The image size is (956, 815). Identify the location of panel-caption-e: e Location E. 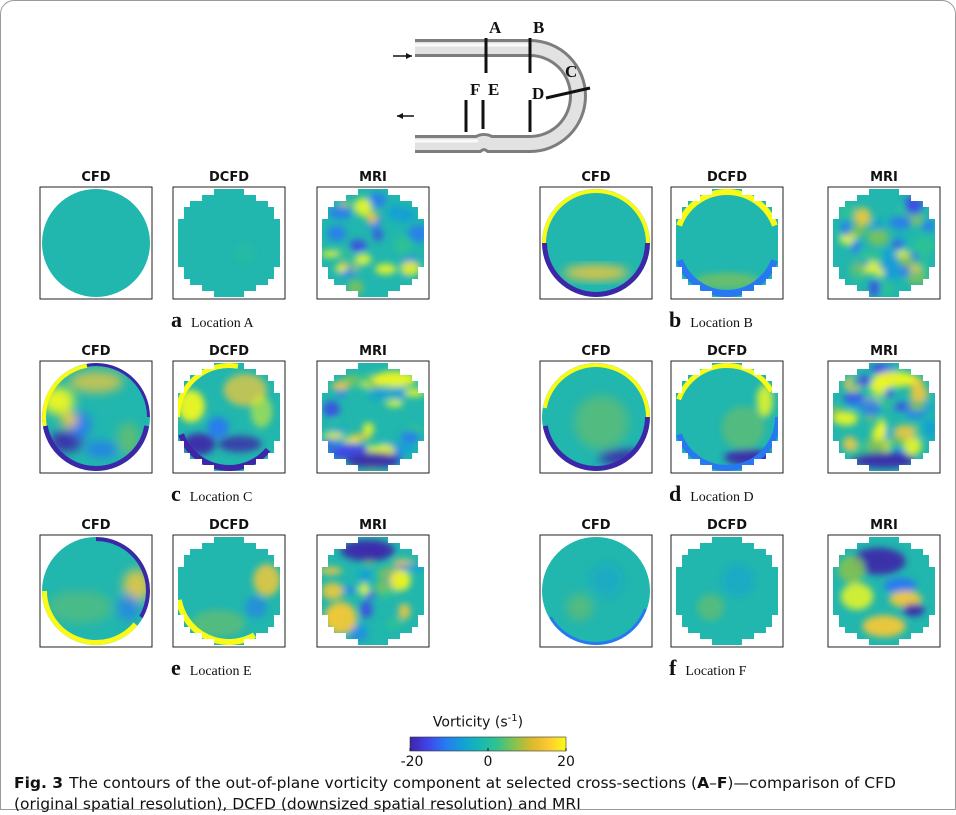
(211, 668).